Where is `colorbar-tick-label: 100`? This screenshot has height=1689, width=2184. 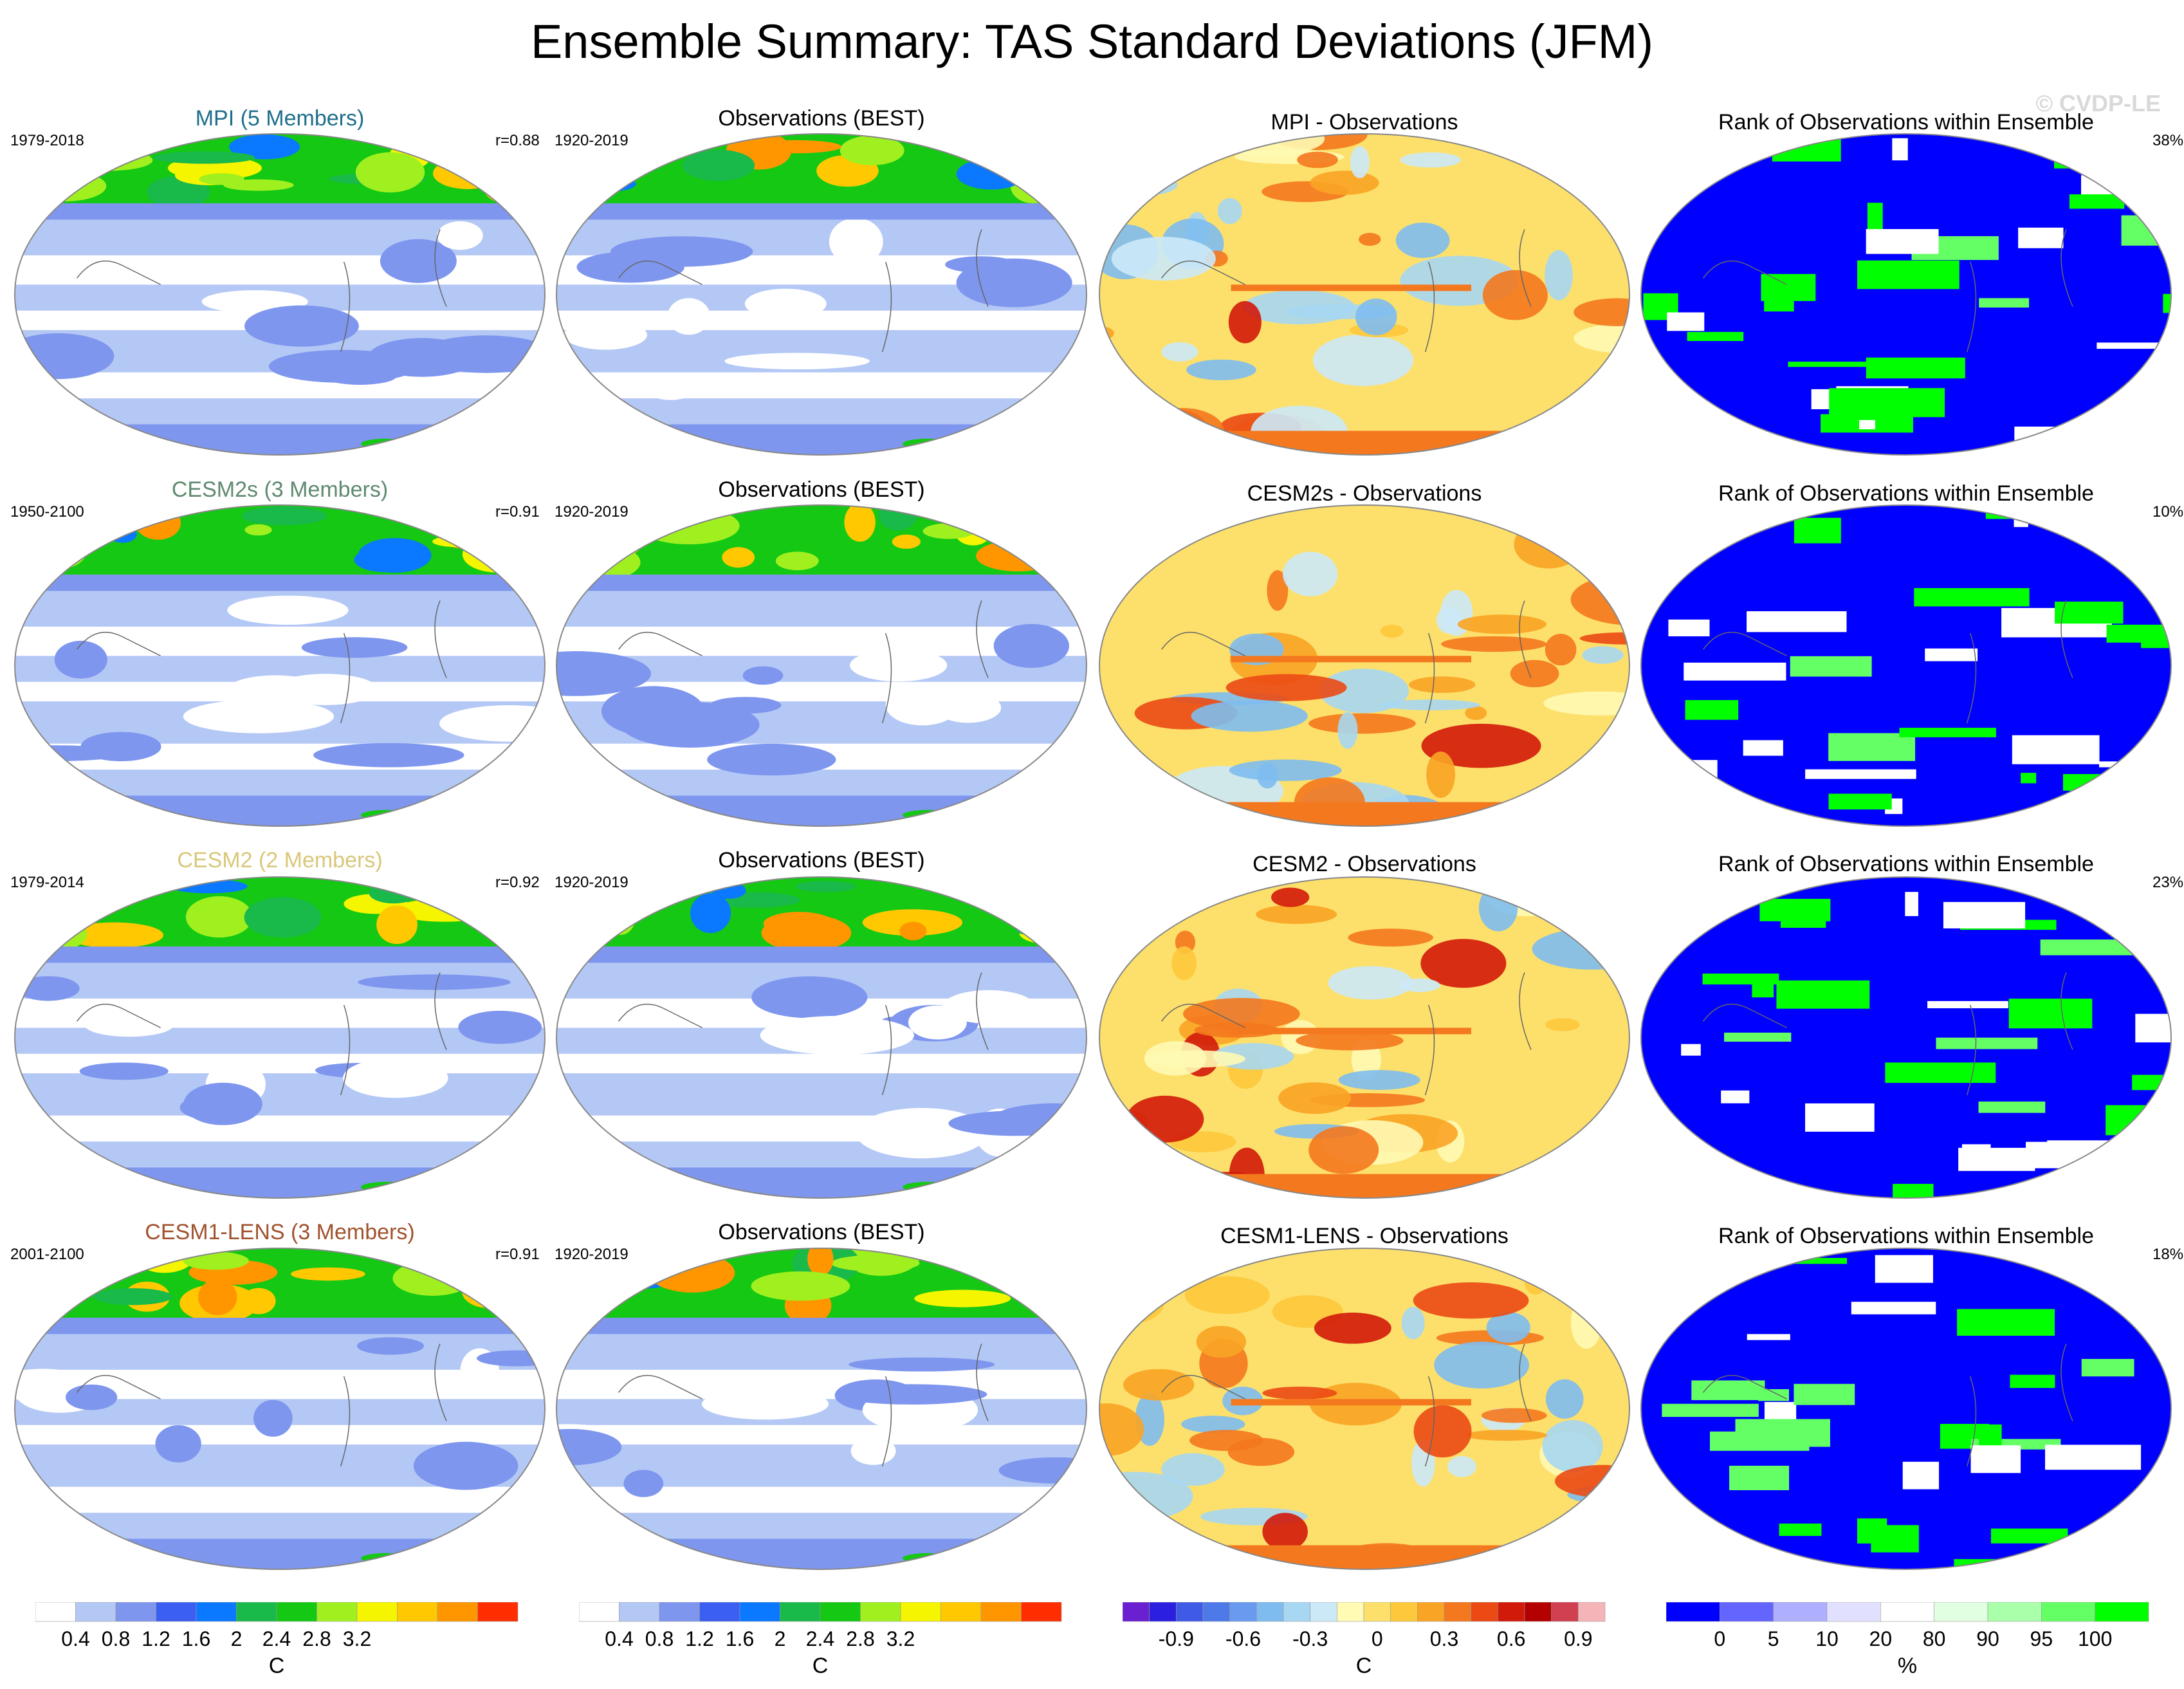 colorbar-tick-label: 100 is located at coordinates (2095, 1639).